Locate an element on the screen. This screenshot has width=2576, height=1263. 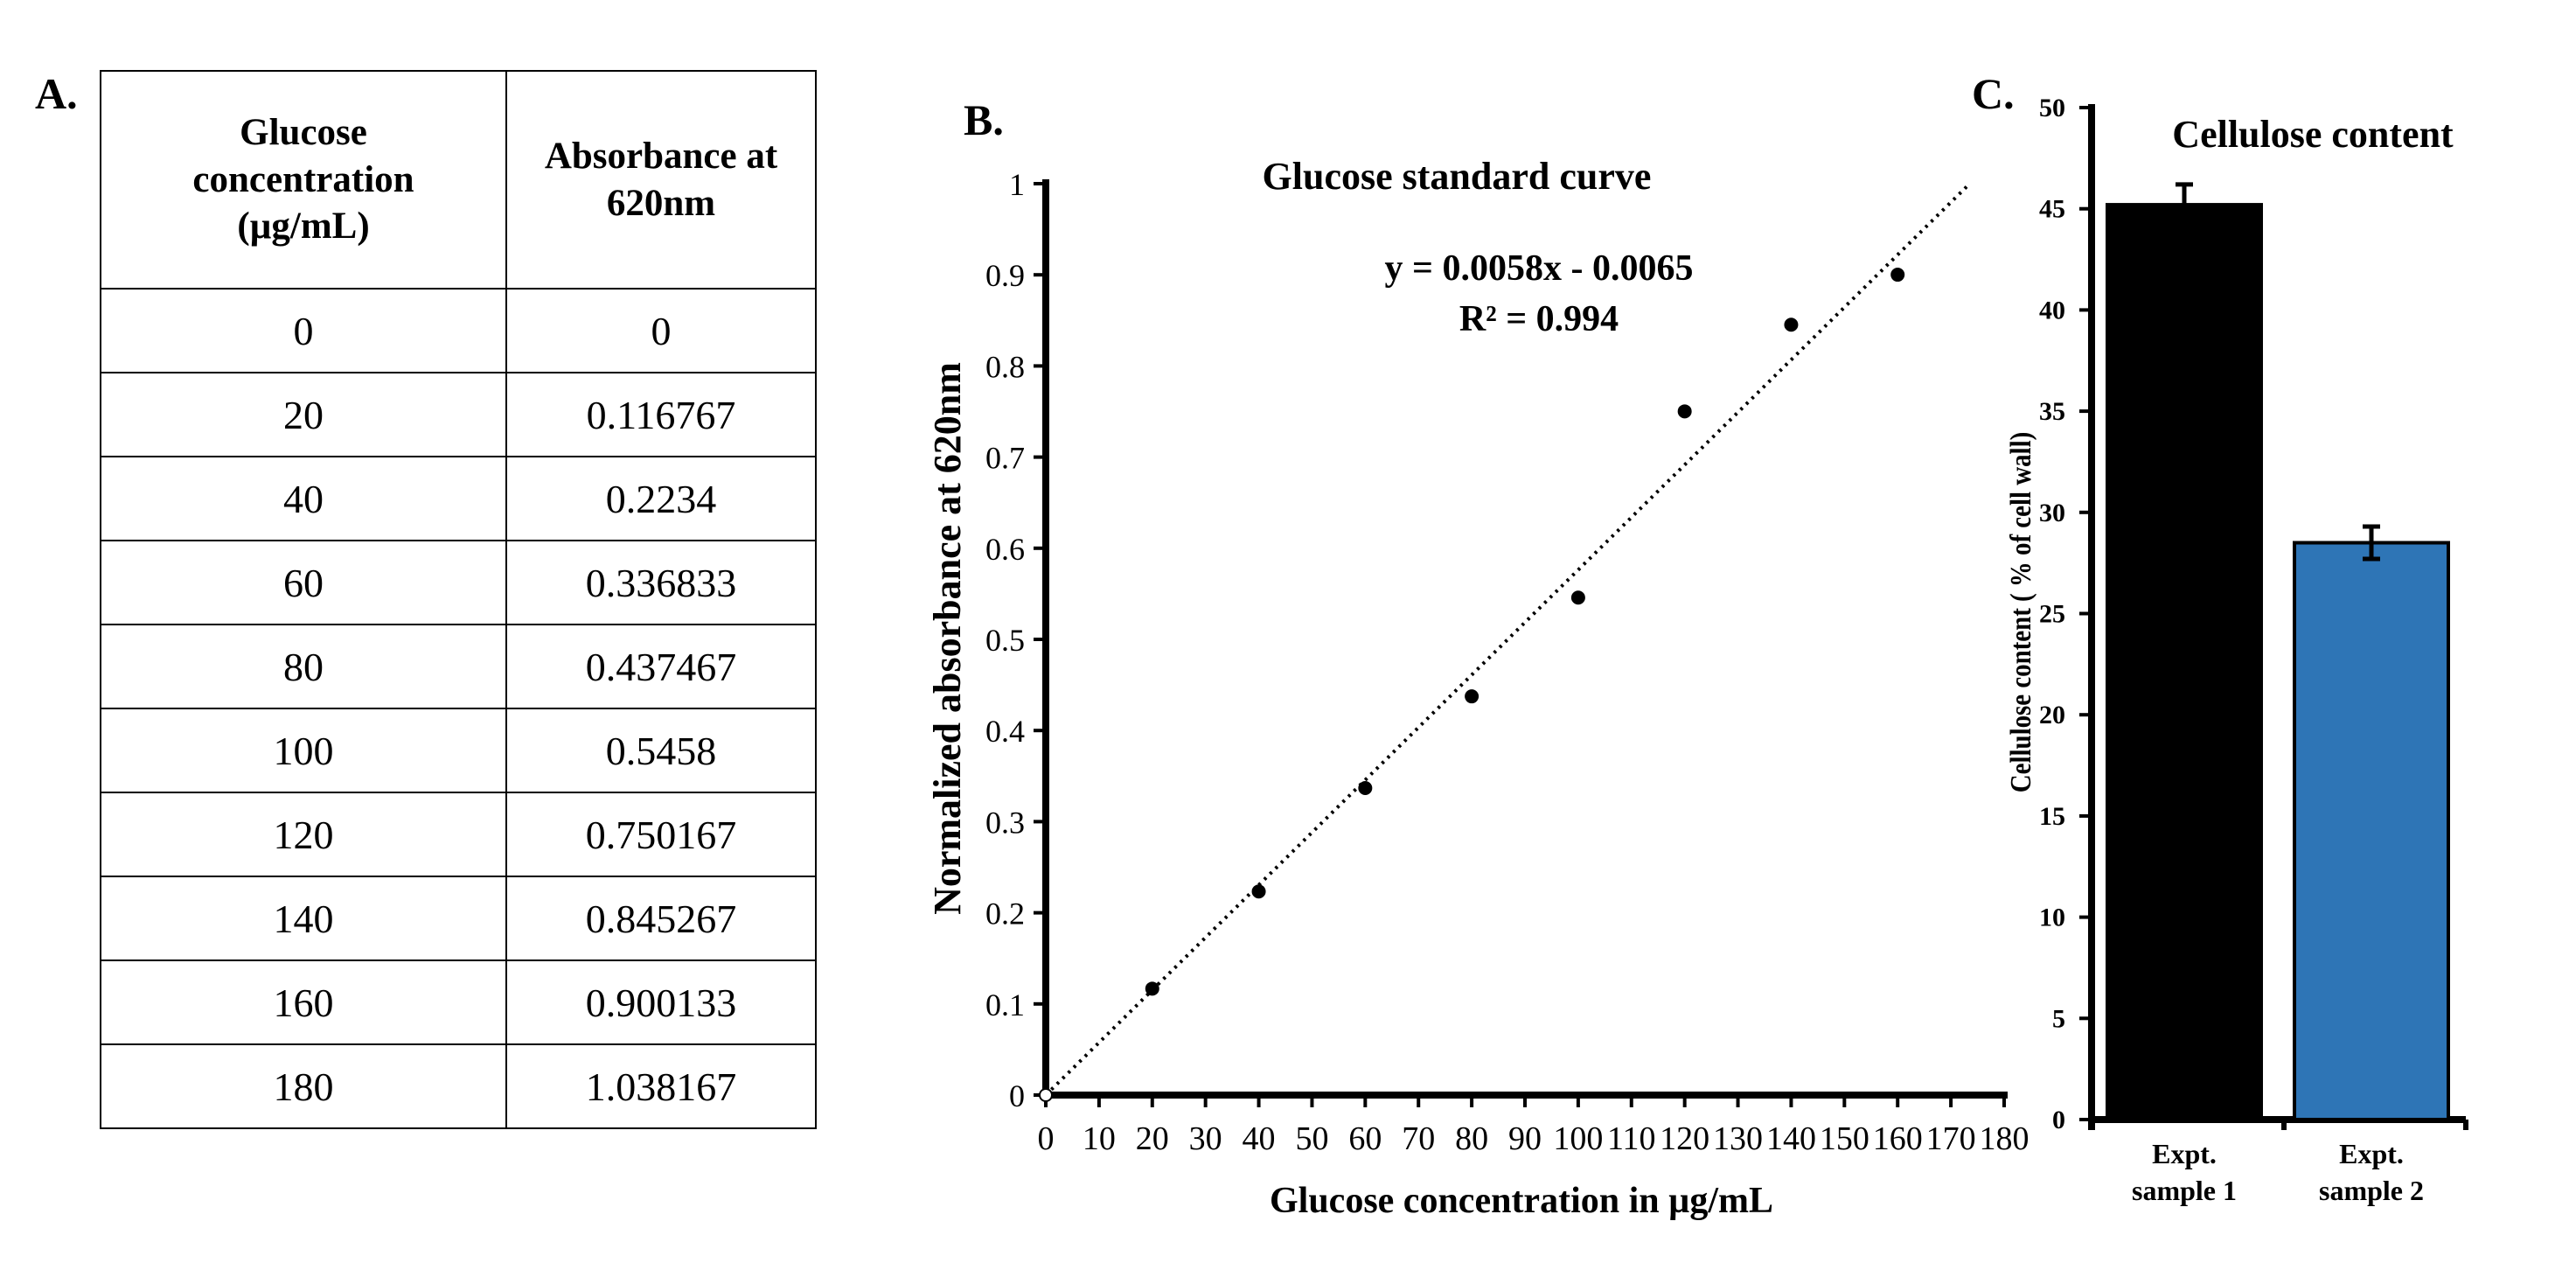
table-row: 100 0.5458 is located at coordinates (458, 750).